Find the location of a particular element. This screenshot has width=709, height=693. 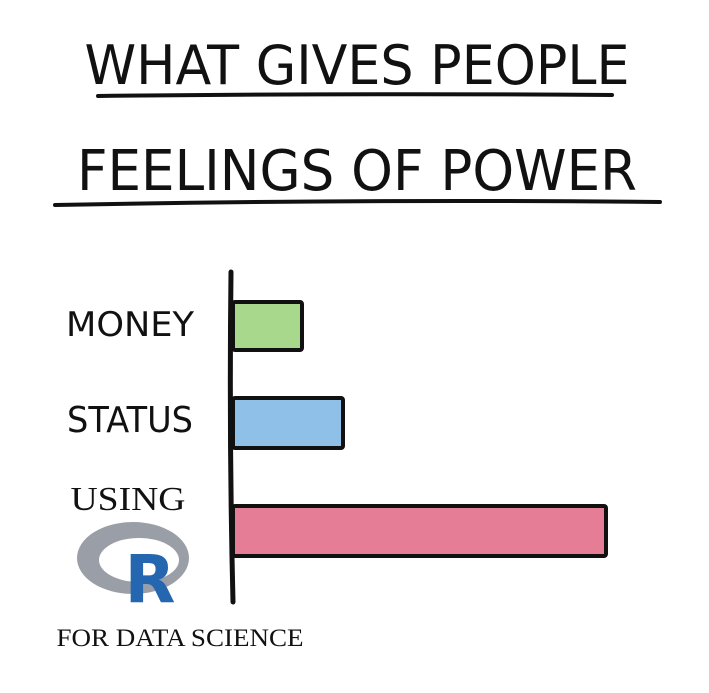

bar-status is located at coordinates (288, 423).